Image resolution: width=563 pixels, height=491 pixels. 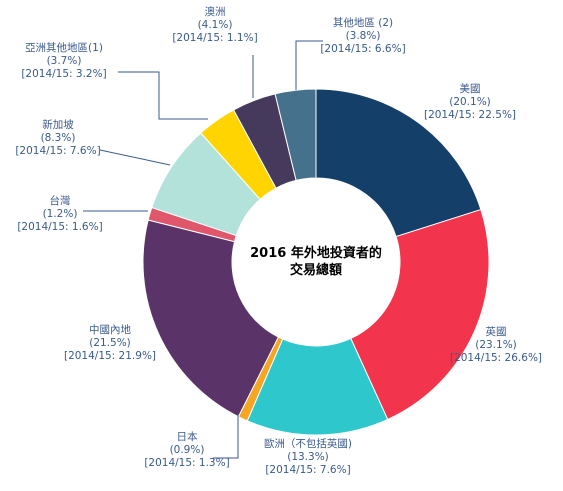 What do you see at coordinates (470, 88) in the screenshot?
I see `slice-name: 美國` at bounding box center [470, 88].